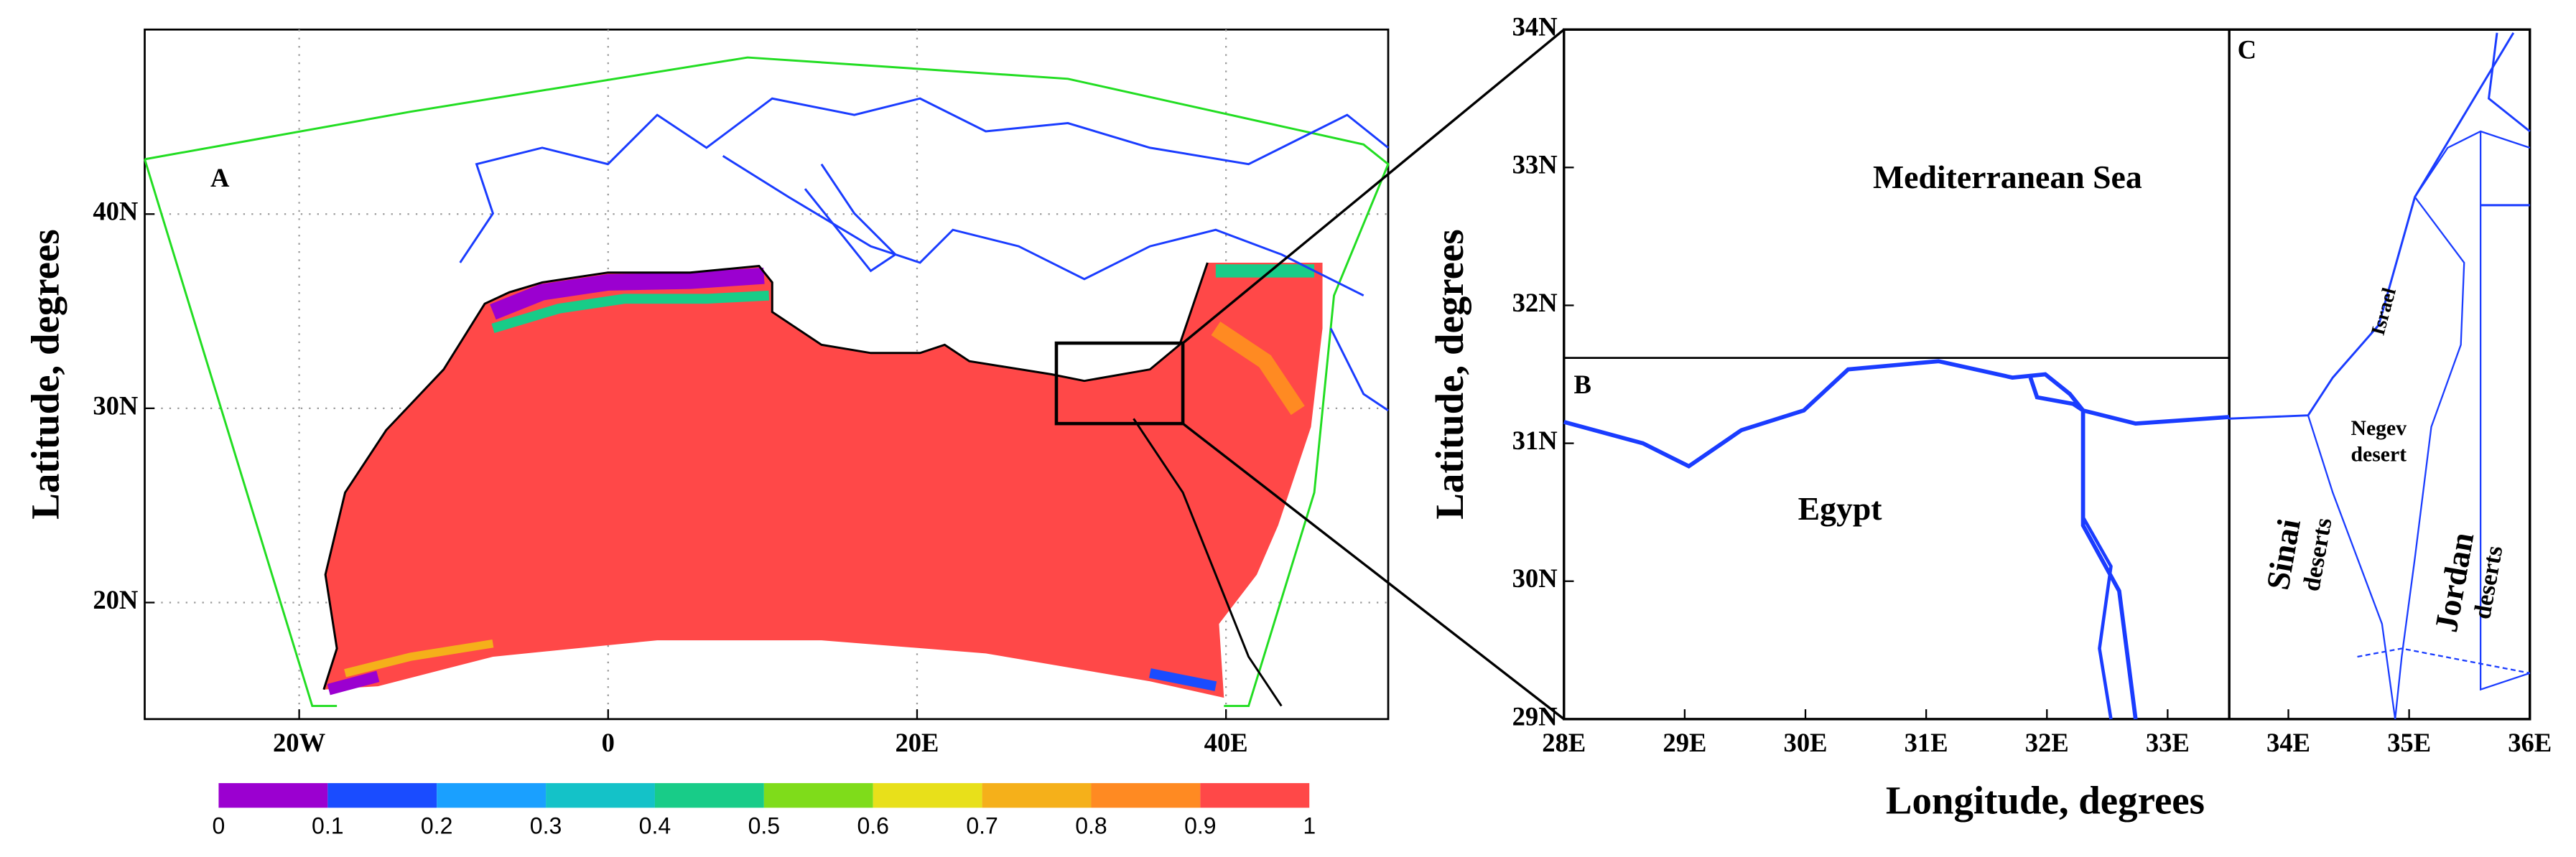 The image size is (2576, 857). Describe the element at coordinates (546, 825) in the screenshot. I see `colorbar-label: 0.3` at that location.